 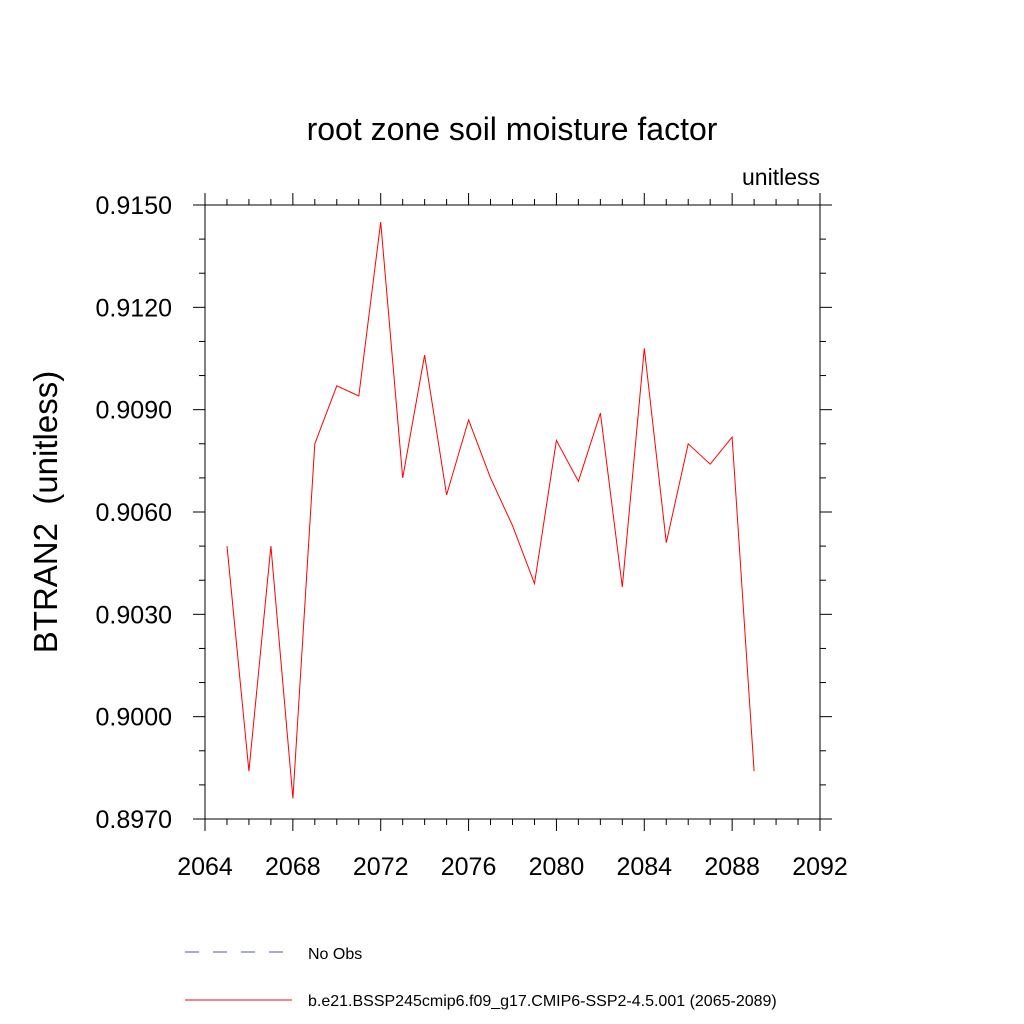 What do you see at coordinates (644, 867) in the screenshot?
I see `x-tick-label: 2084` at bounding box center [644, 867].